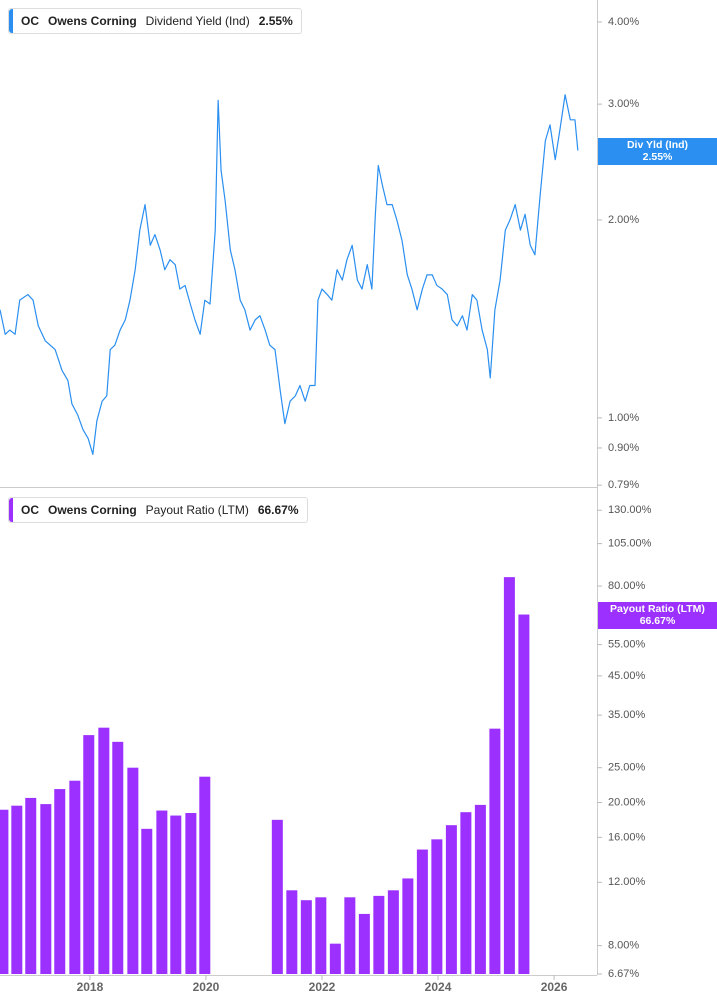  Describe the element at coordinates (623, 946) in the screenshot. I see `y-tick-label: 8.00%` at that location.